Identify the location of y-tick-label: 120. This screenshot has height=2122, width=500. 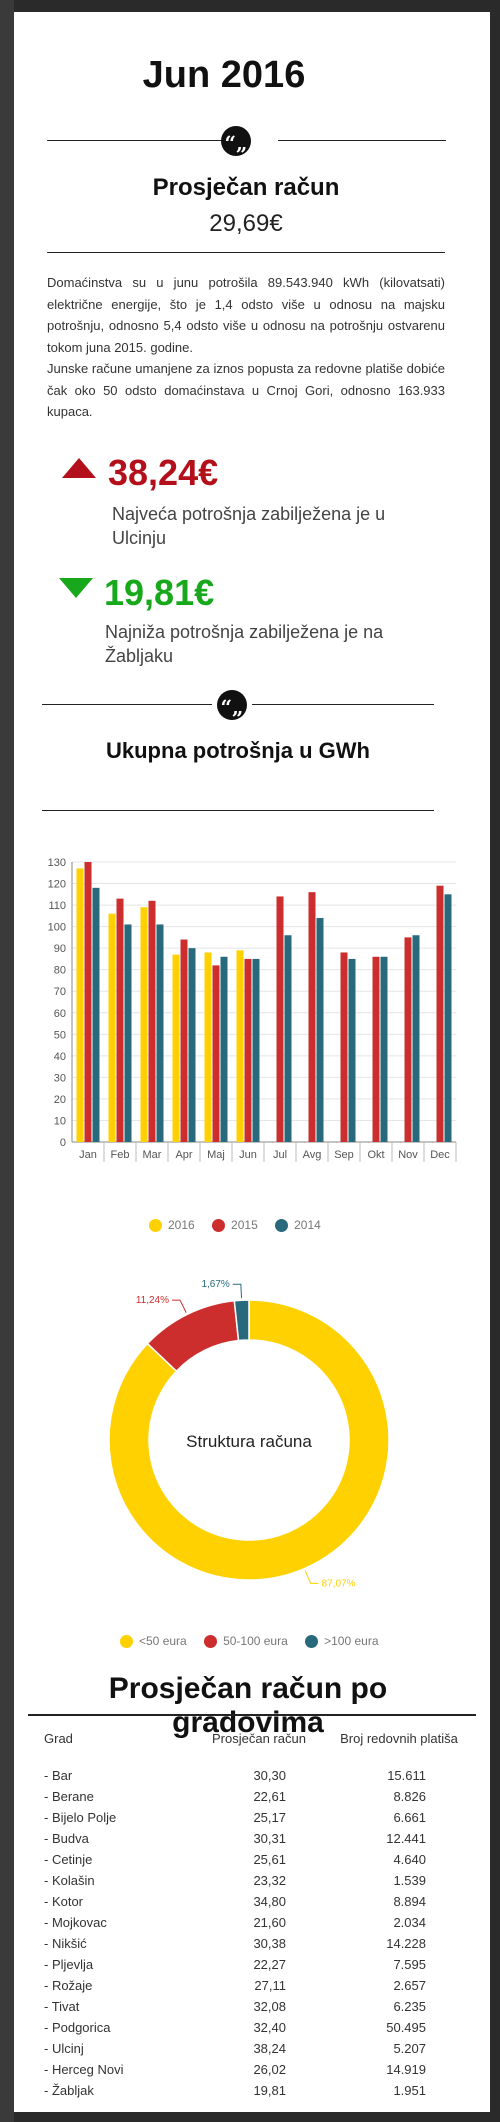
(57, 885).